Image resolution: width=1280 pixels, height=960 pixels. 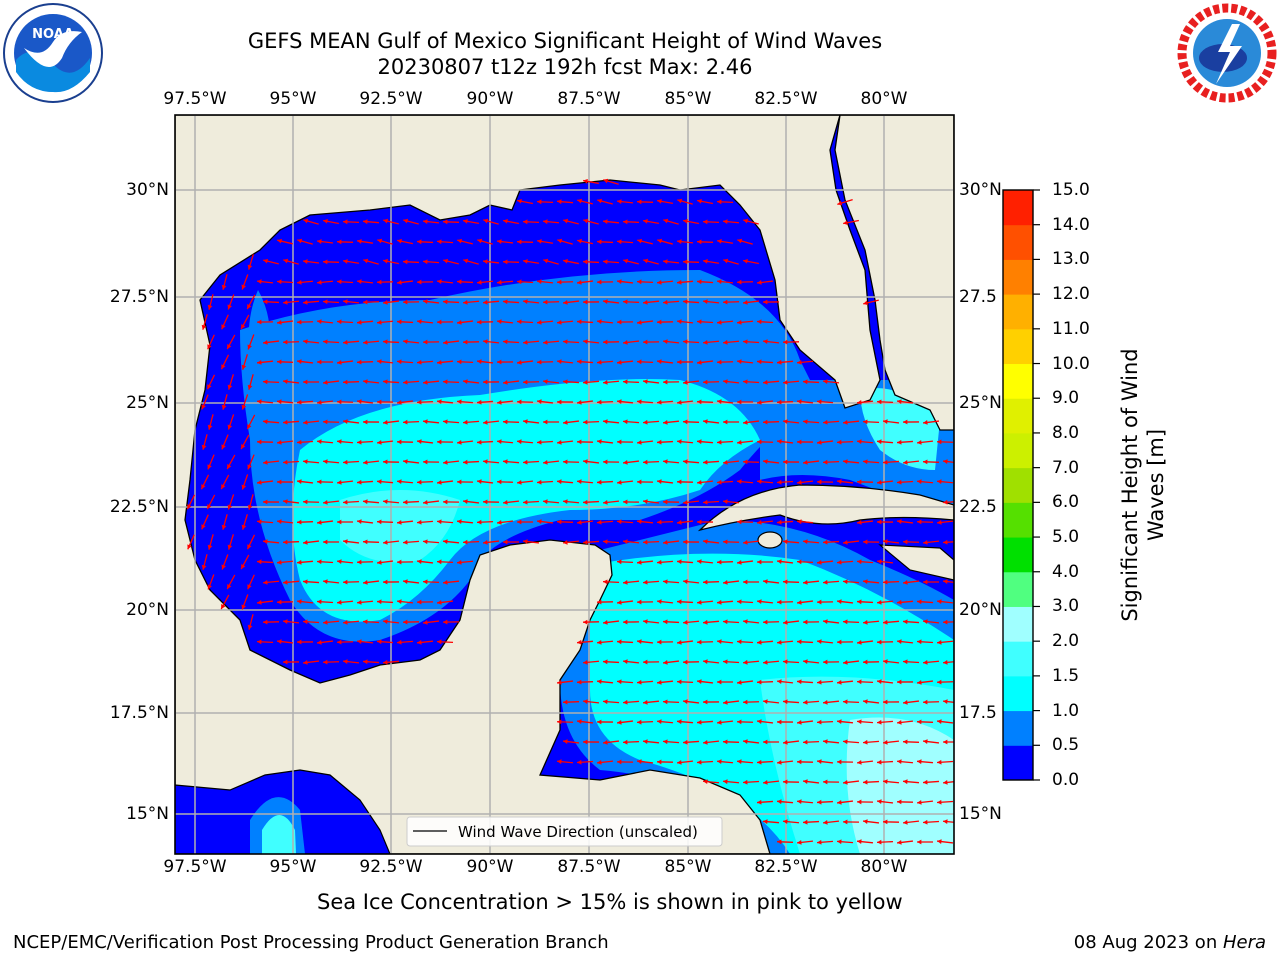 What do you see at coordinates (1071, 224) in the screenshot?
I see `colorbar-tick-label: 14.0` at bounding box center [1071, 224].